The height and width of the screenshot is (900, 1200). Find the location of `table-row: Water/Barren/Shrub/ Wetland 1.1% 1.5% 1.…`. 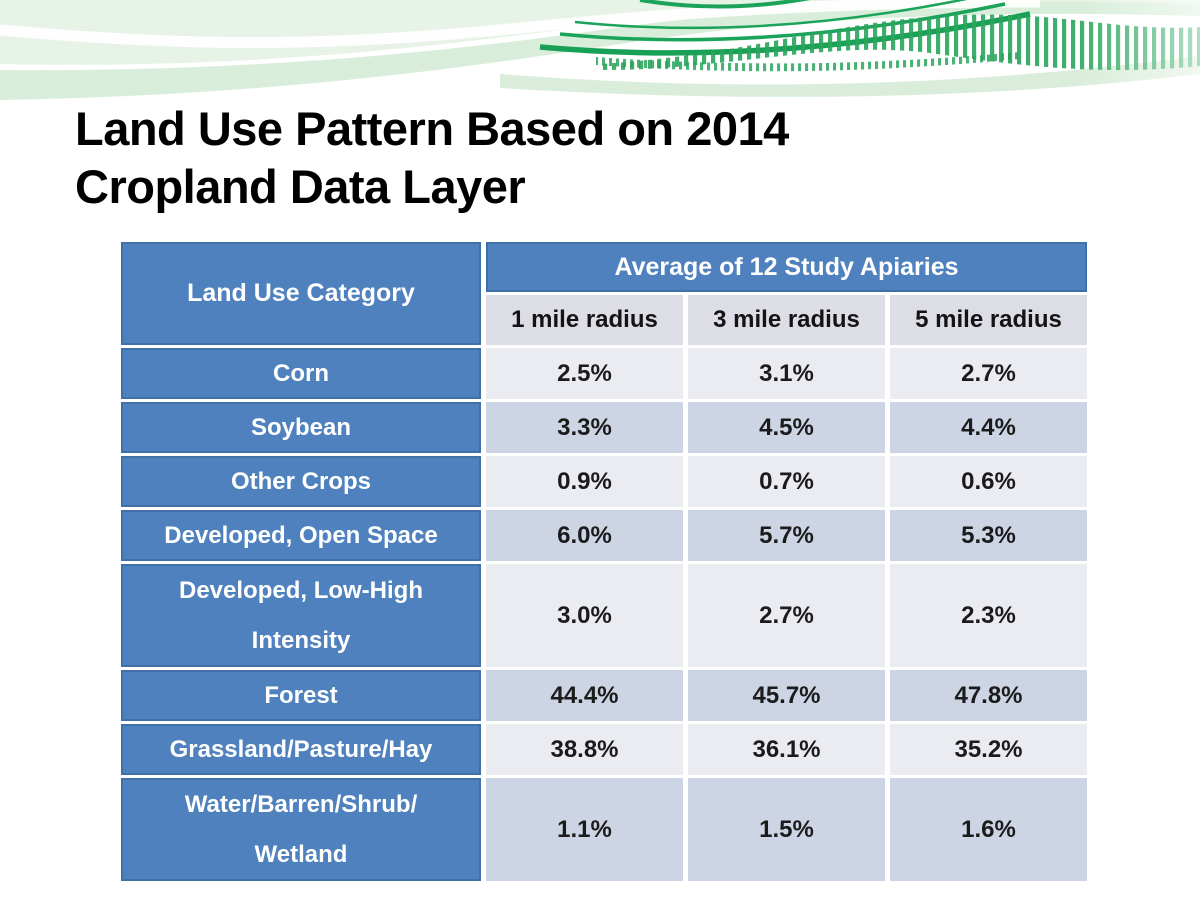

table-row: Water/Barren/Shrub/ Wetland 1.1% 1.5% 1.… is located at coordinates (604, 829).